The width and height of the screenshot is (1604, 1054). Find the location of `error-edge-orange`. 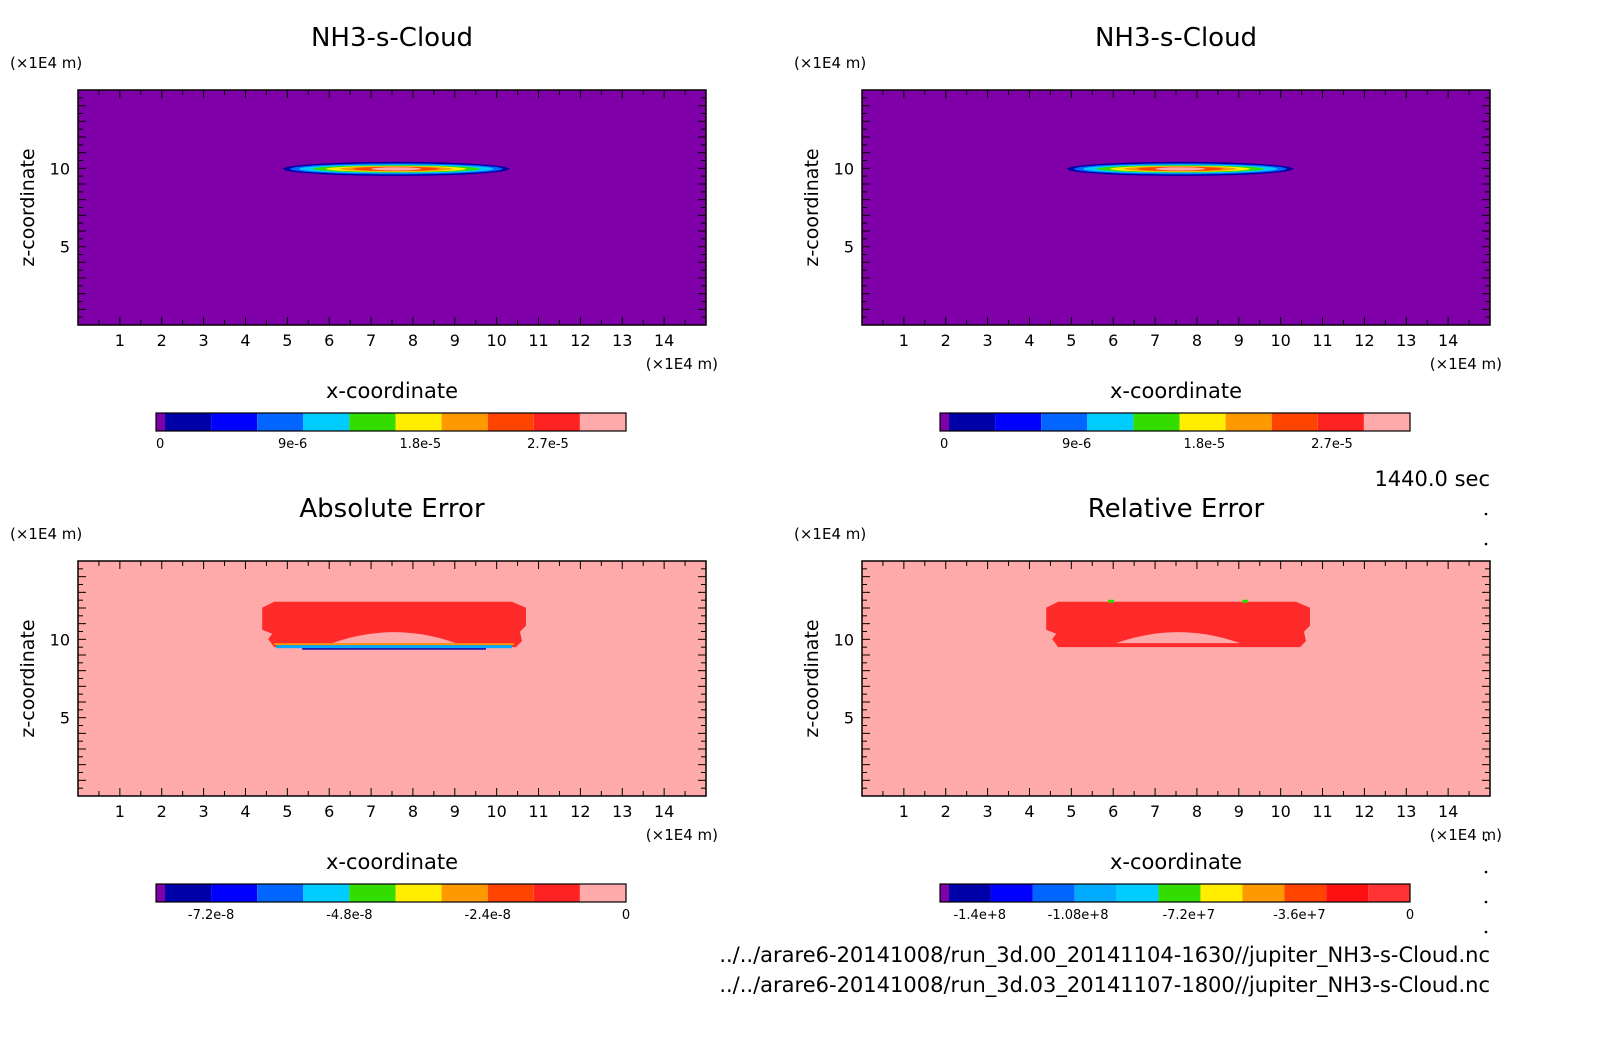

error-edge-orange is located at coordinates (394, 644).